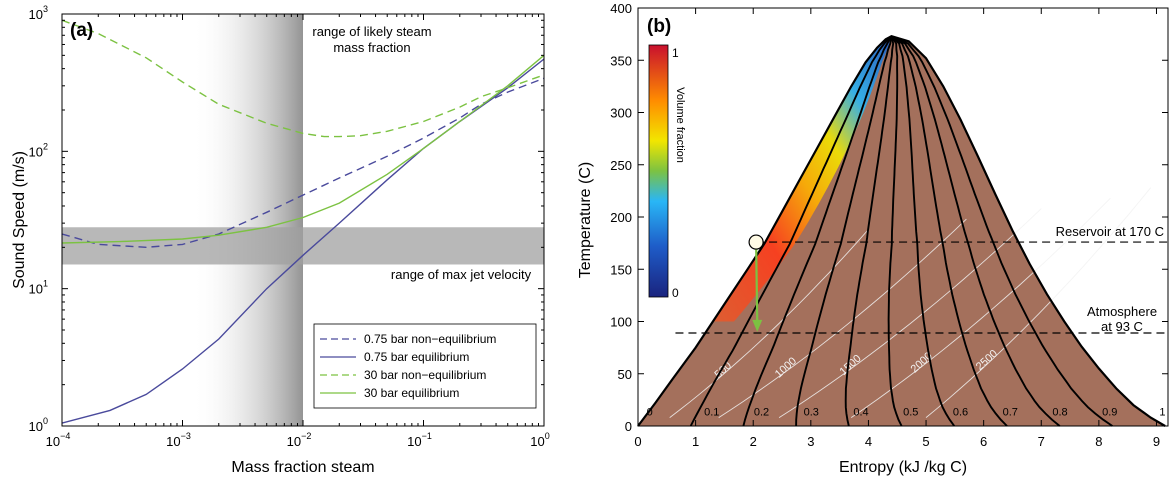 The height and width of the screenshot is (486, 1171). Describe the element at coordinates (925, 441) in the screenshot. I see `b-x-tick-label-5: 5` at that location.